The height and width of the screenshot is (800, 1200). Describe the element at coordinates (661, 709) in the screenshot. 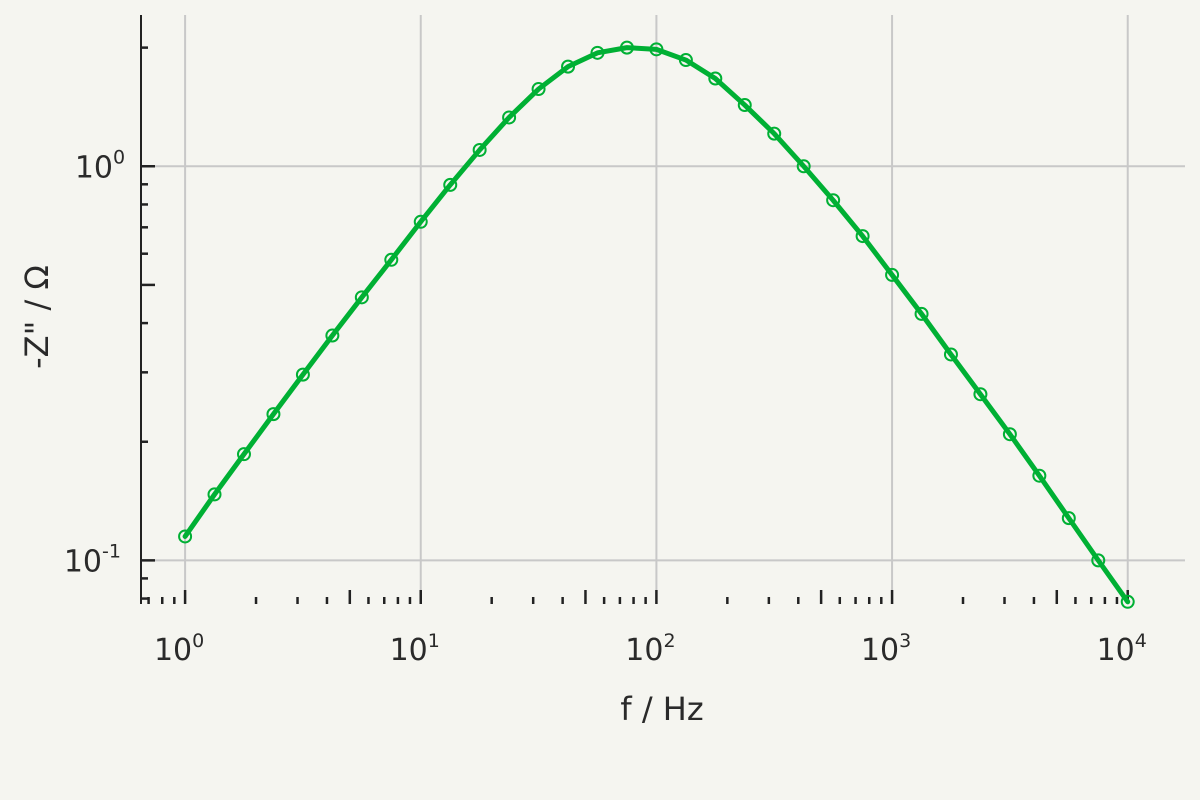

I see `x-axis-label: f / Hz` at that location.